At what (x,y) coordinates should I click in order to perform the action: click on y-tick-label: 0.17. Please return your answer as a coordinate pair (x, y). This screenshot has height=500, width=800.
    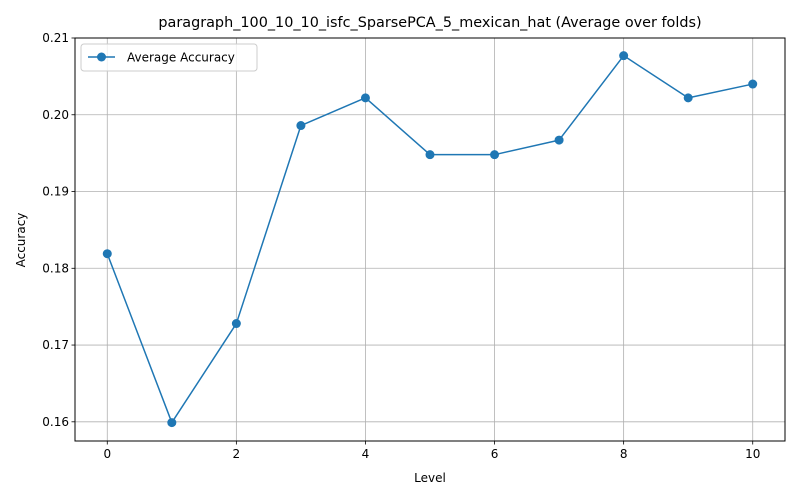
    Looking at the image, I should click on (55, 345).